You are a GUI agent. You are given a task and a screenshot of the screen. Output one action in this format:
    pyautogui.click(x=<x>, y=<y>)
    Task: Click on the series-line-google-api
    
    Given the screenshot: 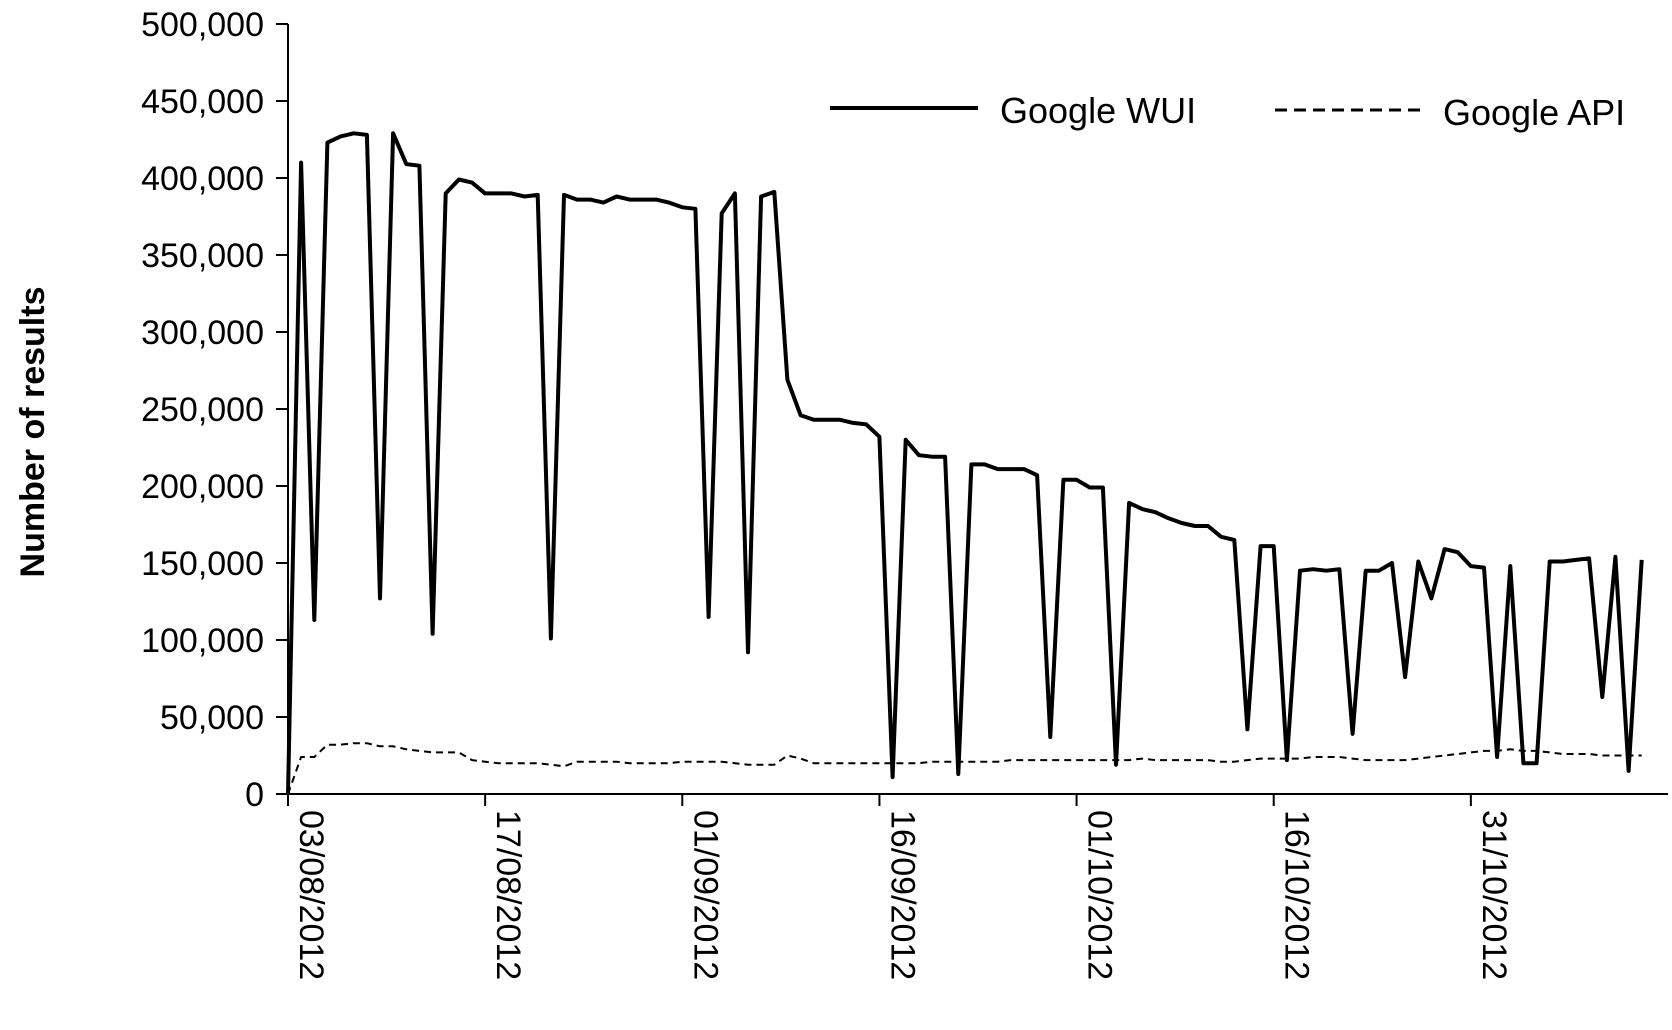 What is the action you would take?
    pyautogui.click(x=964, y=768)
    